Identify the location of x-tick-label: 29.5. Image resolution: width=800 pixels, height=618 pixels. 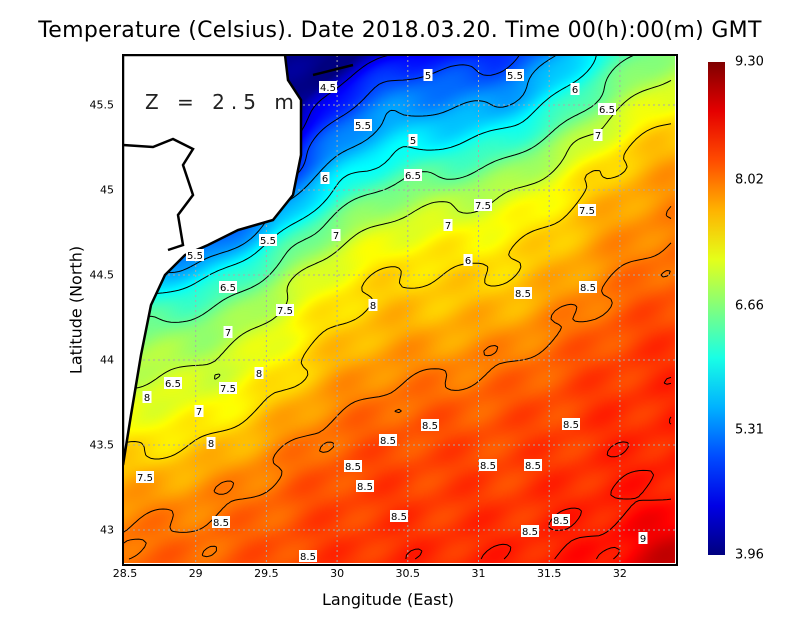
(266, 573).